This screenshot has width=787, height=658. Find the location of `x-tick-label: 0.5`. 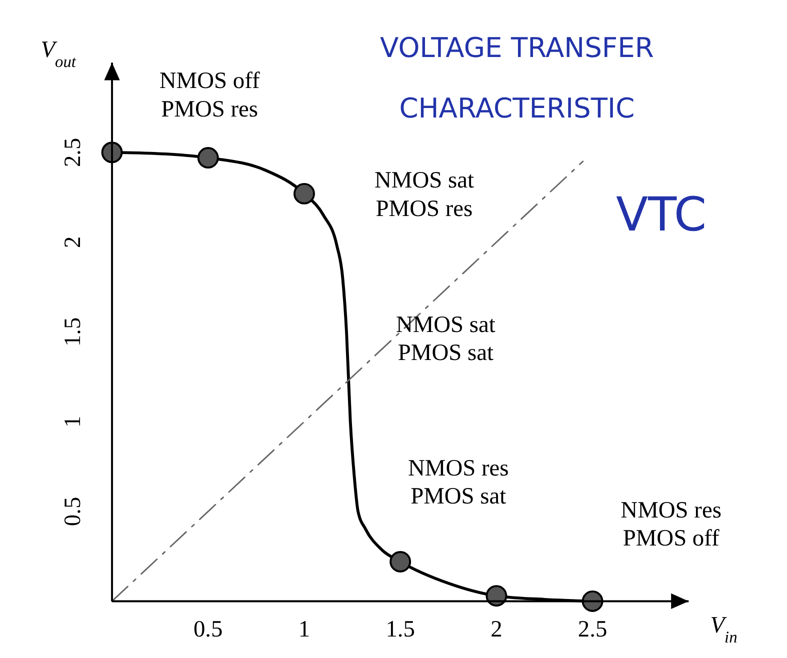

x-tick-label: 0.5 is located at coordinates (208, 629).